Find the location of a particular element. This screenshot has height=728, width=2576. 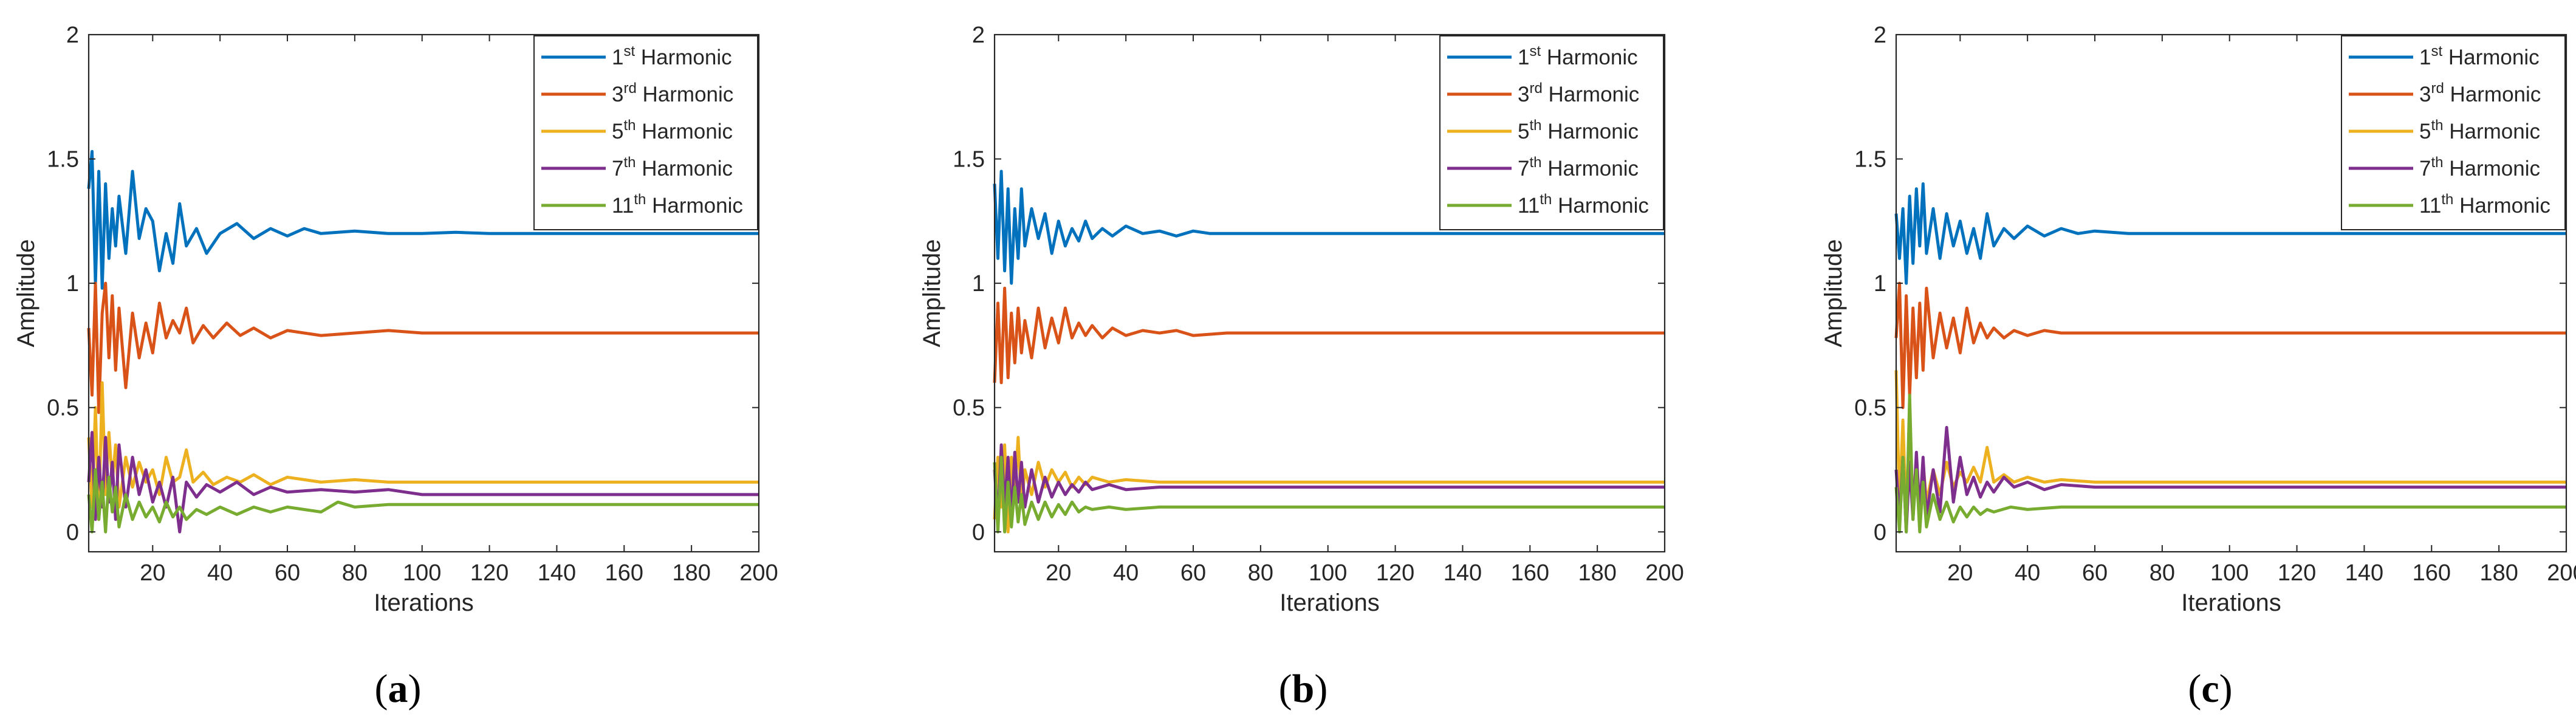

panel-caption: (c) is located at coordinates (2210, 689).